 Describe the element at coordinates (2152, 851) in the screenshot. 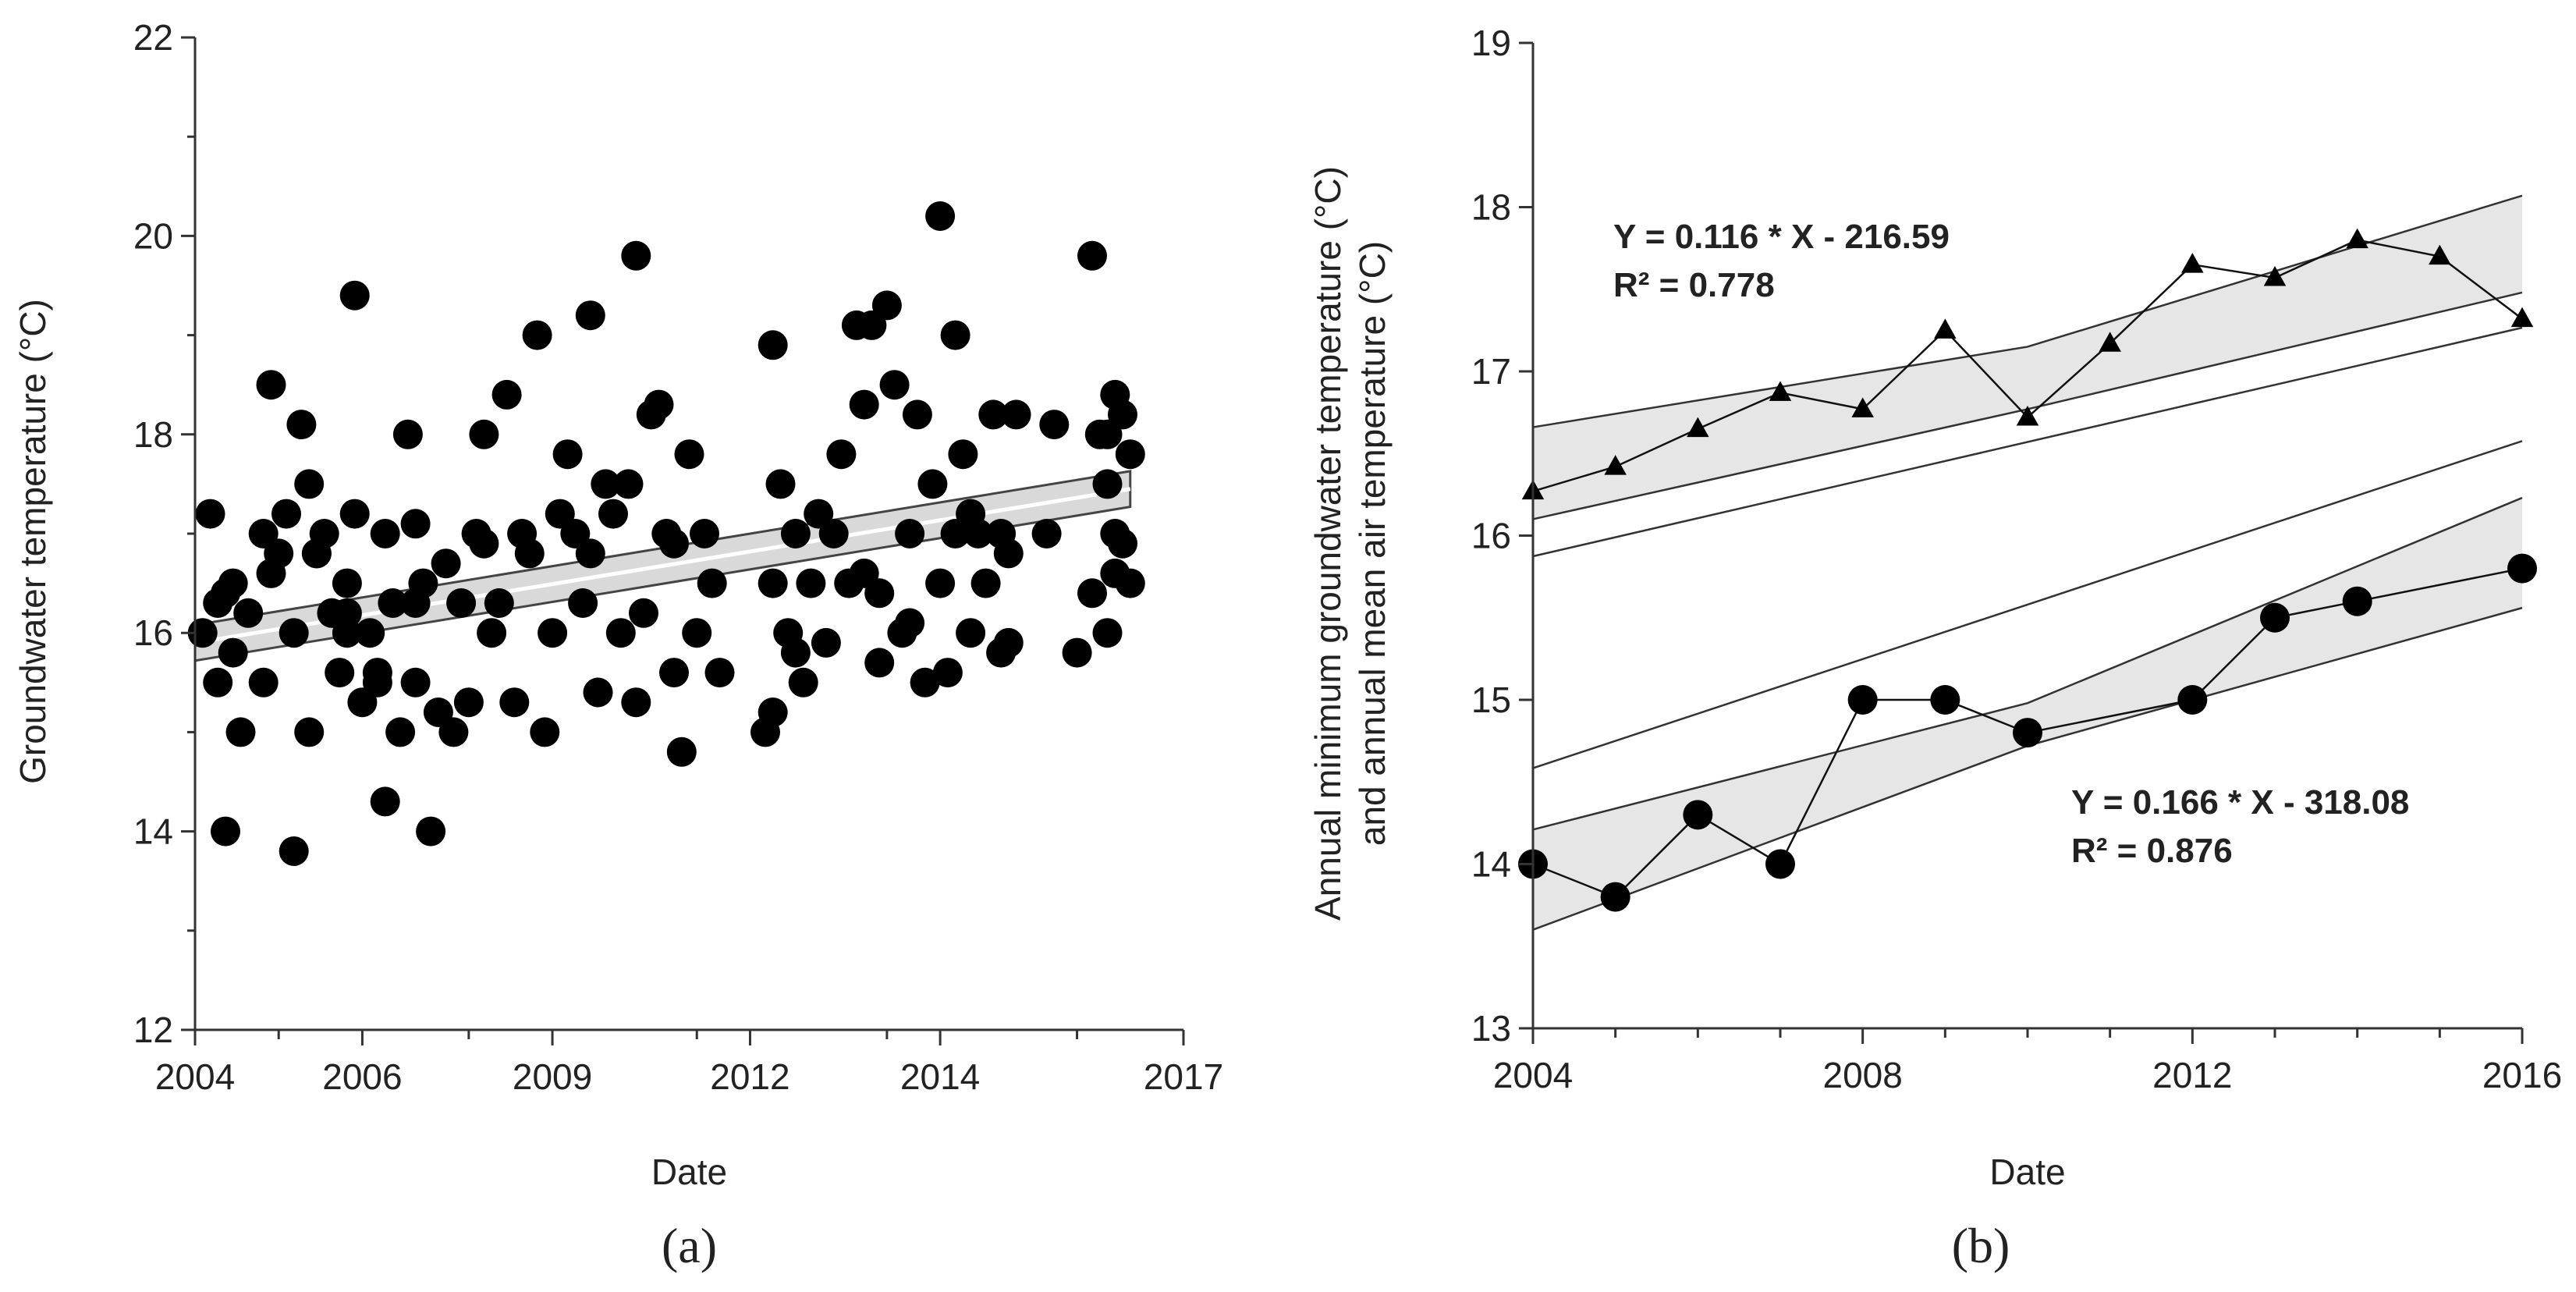

I see `b-groundwater-r2: R² = 0.876` at that location.